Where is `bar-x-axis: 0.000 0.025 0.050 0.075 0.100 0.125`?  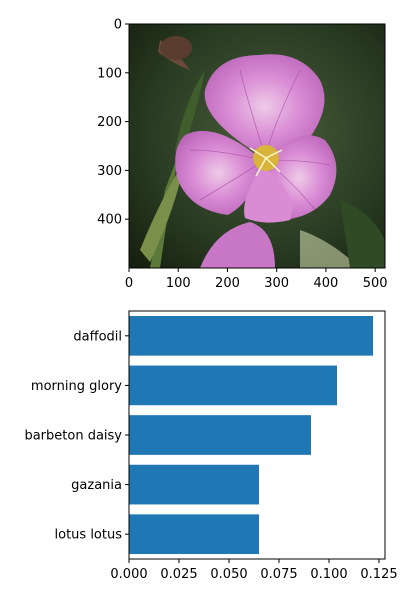
bar-x-axis: 0.000 0.025 0.050 0.075 0.100 0.125 is located at coordinates (254, 570).